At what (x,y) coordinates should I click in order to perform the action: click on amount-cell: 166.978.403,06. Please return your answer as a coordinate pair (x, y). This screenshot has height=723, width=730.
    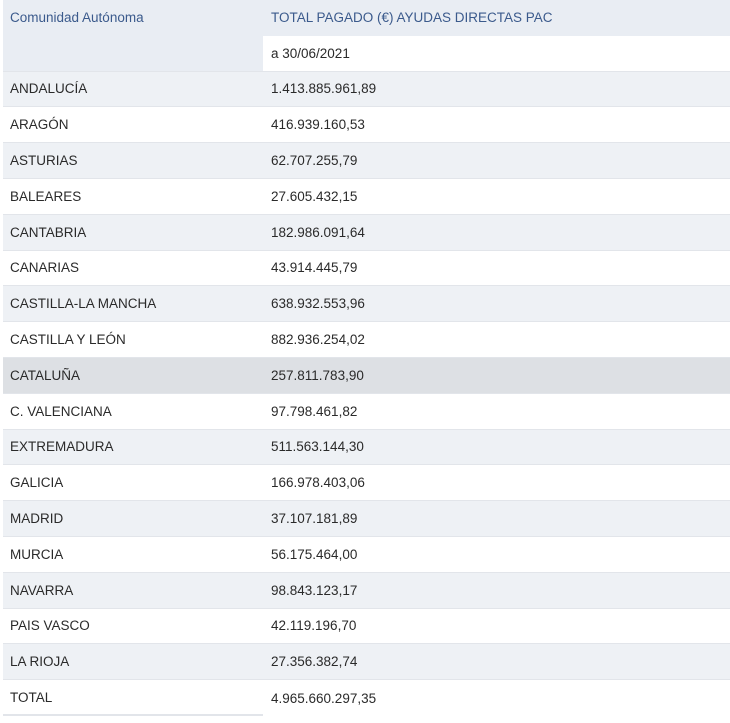
    Looking at the image, I should click on (496, 483).